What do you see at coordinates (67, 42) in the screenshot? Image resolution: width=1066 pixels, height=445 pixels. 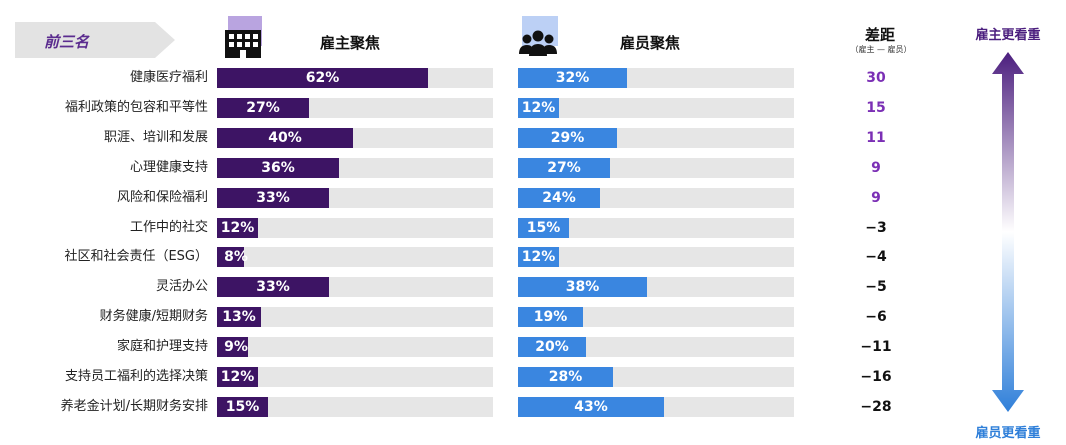 I see `top-three-tag: 前三名` at bounding box center [67, 42].